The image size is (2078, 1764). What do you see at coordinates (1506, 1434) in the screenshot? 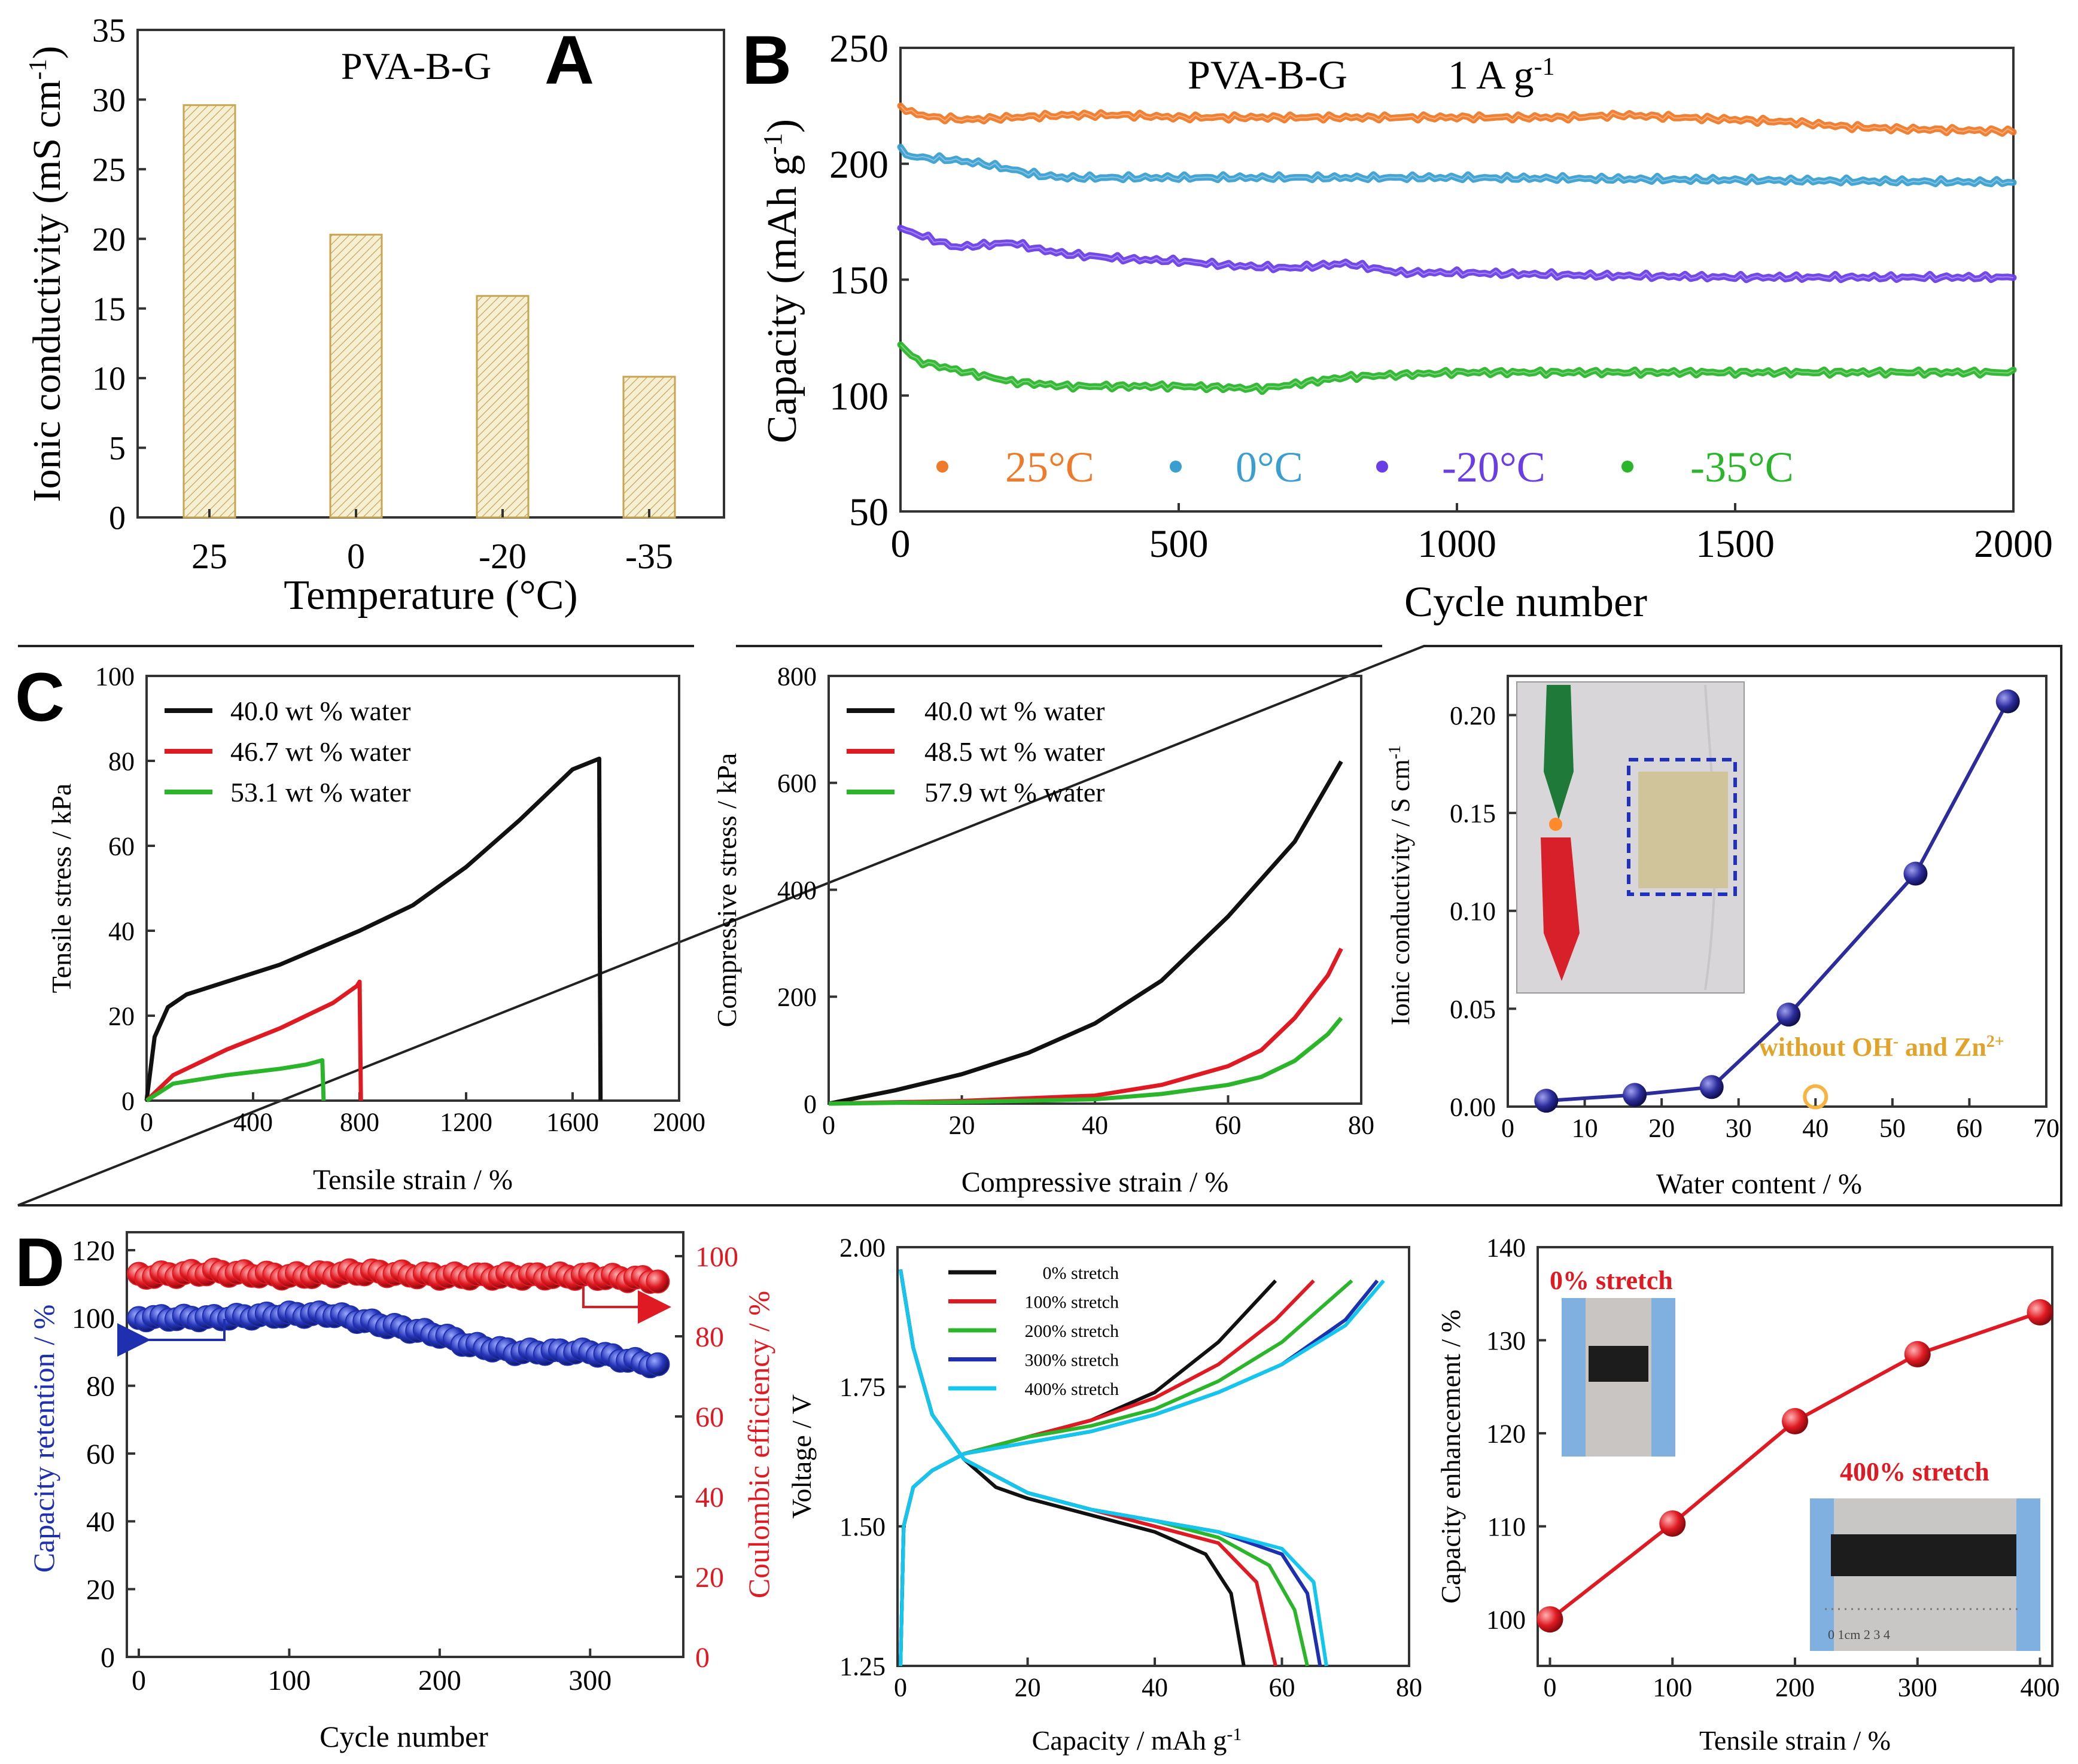
I see `chart-d3-y-tick-label: 120` at bounding box center [1506, 1434].